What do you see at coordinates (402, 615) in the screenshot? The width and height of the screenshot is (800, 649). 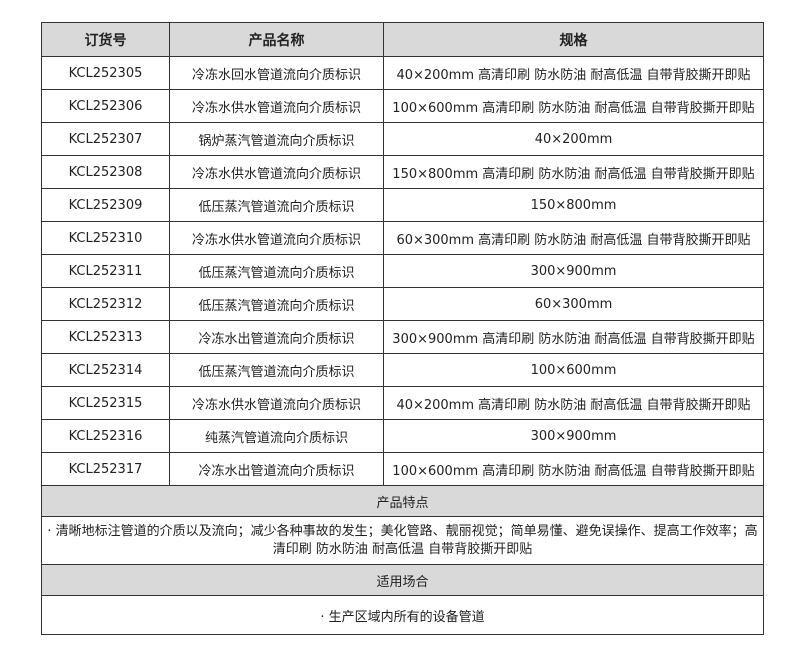 I see `usage-text: · 生产区域内所有的设备管道` at bounding box center [402, 615].